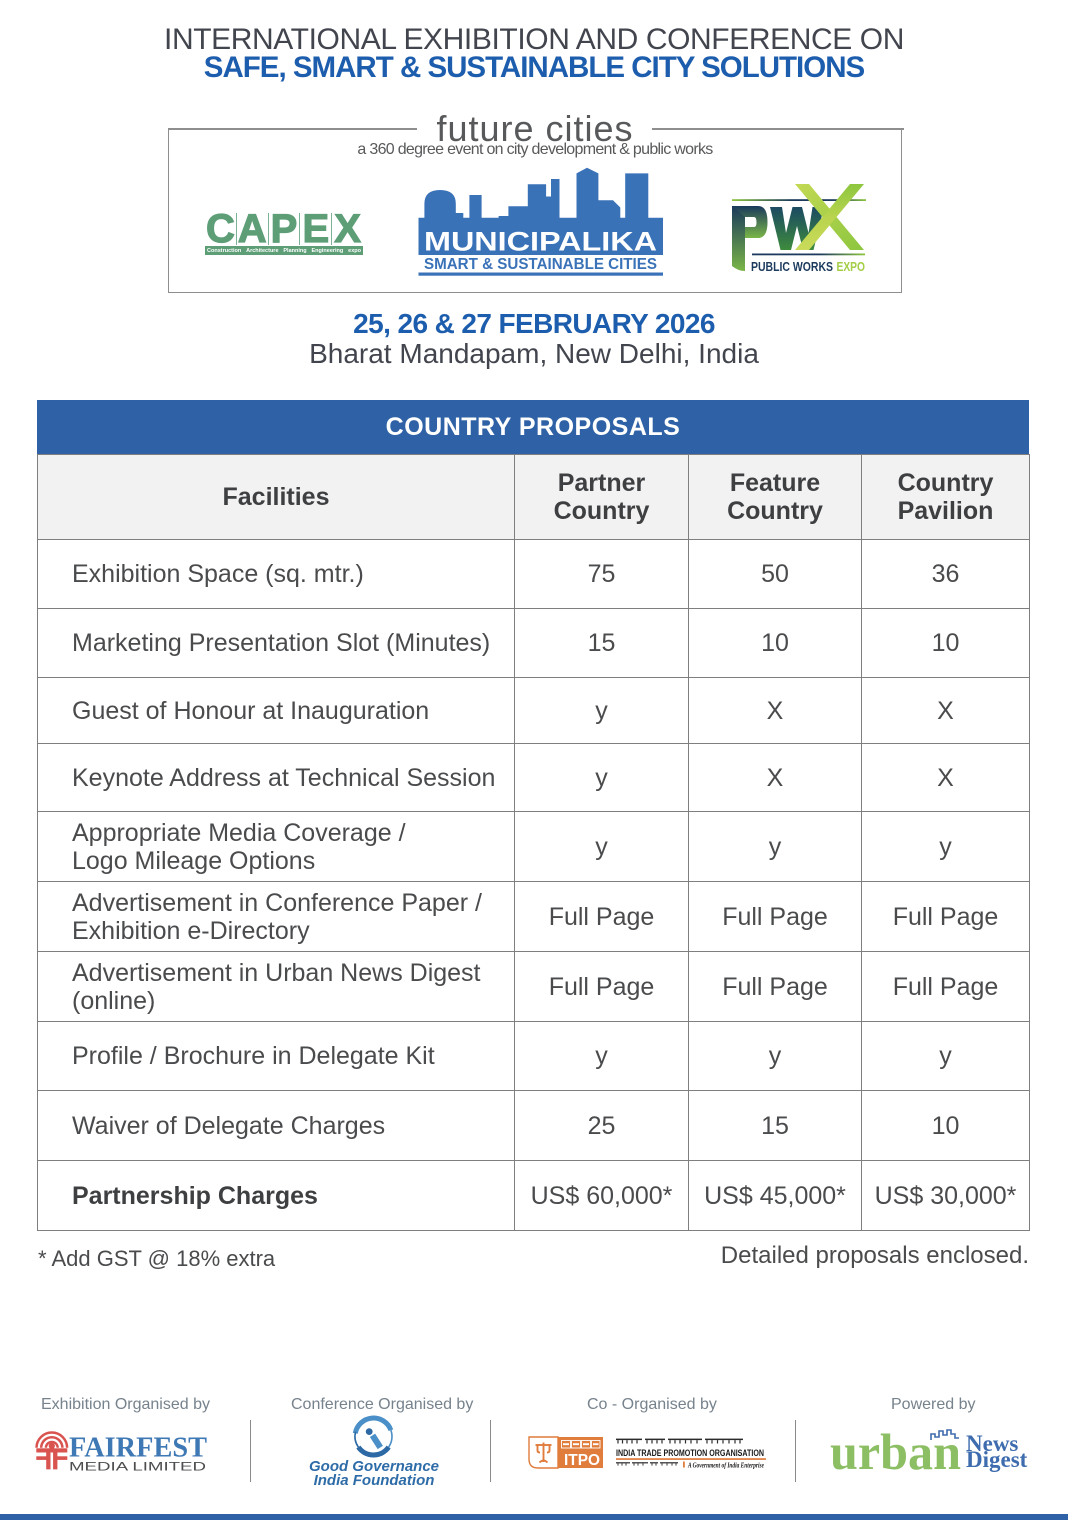  Describe the element at coordinates (997, 1459) in the screenshot. I see `svg-text: Digest` at that location.